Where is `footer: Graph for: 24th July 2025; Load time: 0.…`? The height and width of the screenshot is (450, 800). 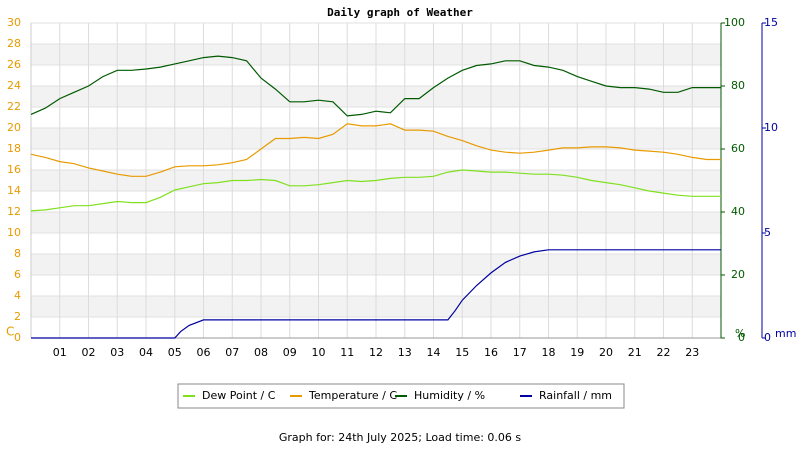 footer: Graph for: 24th July 2025; Load time: 0.… is located at coordinates (400, 437).